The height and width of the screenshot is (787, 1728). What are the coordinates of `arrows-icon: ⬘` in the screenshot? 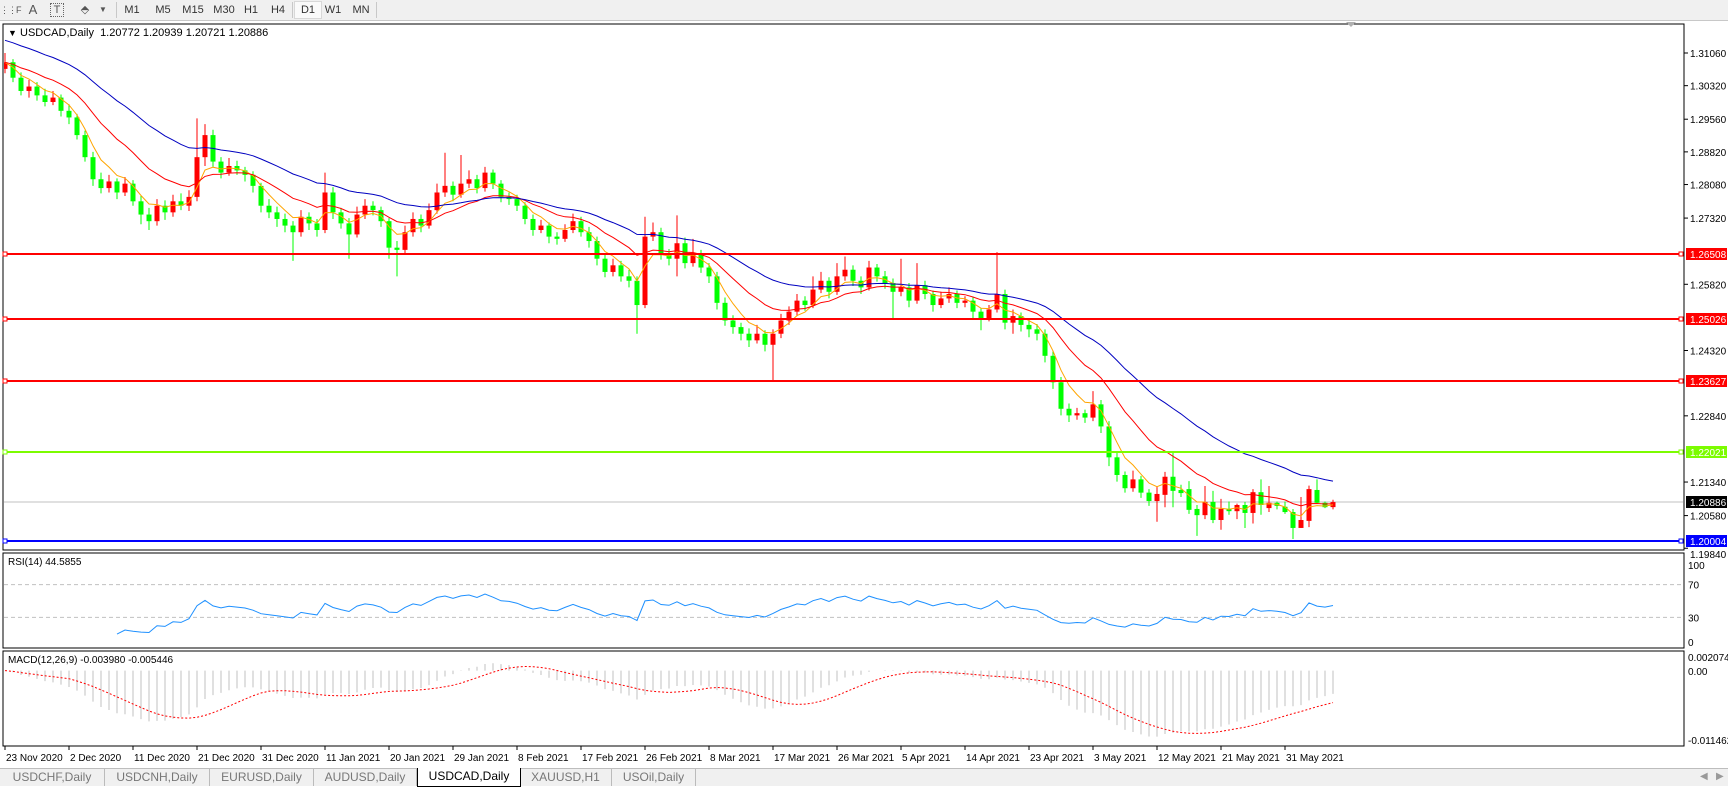 It's located at (85, 10).